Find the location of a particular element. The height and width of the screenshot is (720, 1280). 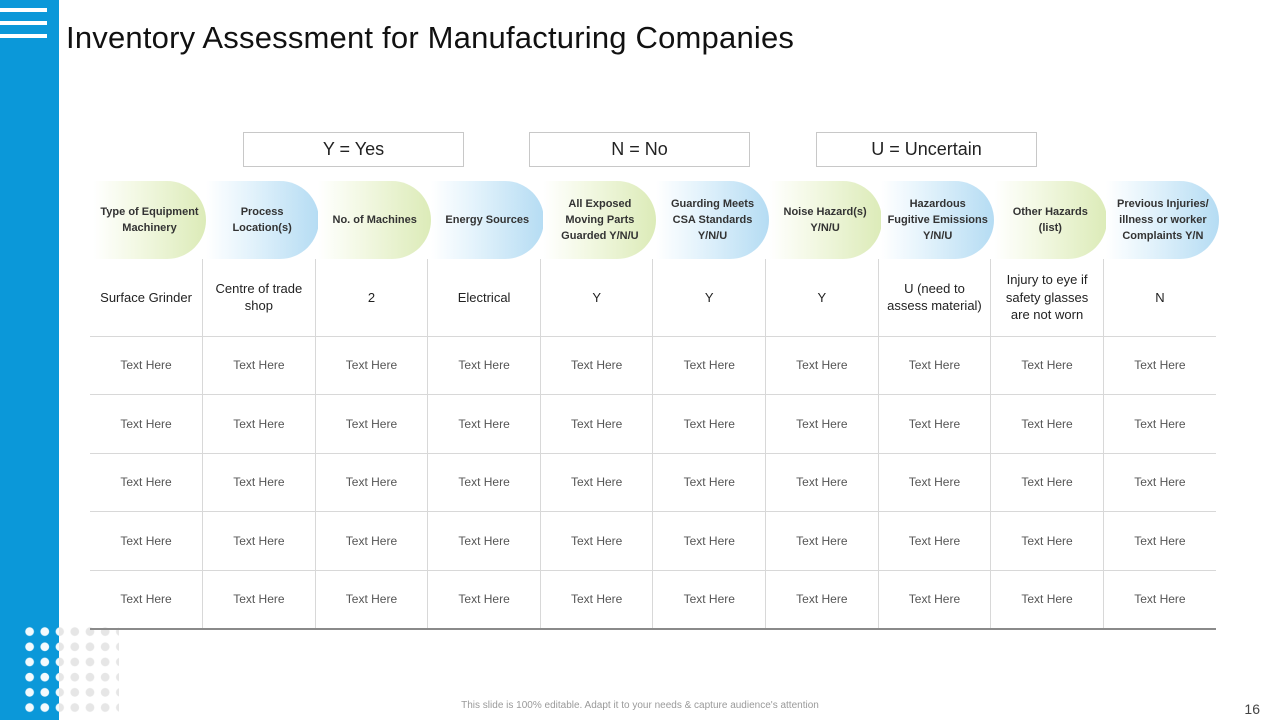

table-cell: N is located at coordinates (1159, 298).